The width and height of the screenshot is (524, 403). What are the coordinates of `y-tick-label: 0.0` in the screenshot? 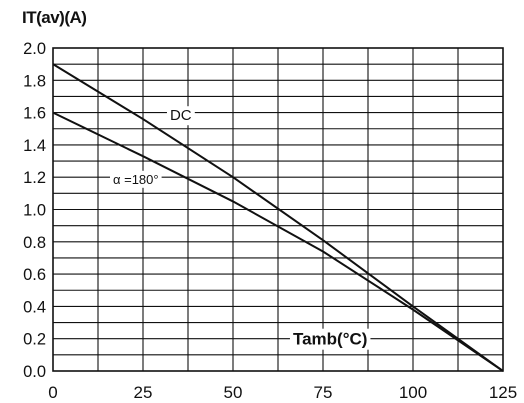 It's located at (34, 372).